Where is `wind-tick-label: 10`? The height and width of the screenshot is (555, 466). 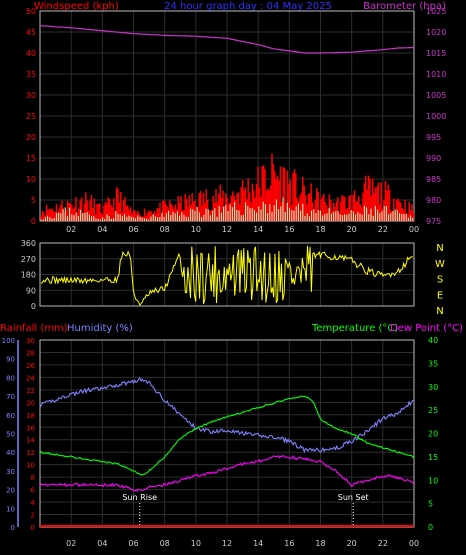 wind-tick-label: 10 is located at coordinates (31, 179).